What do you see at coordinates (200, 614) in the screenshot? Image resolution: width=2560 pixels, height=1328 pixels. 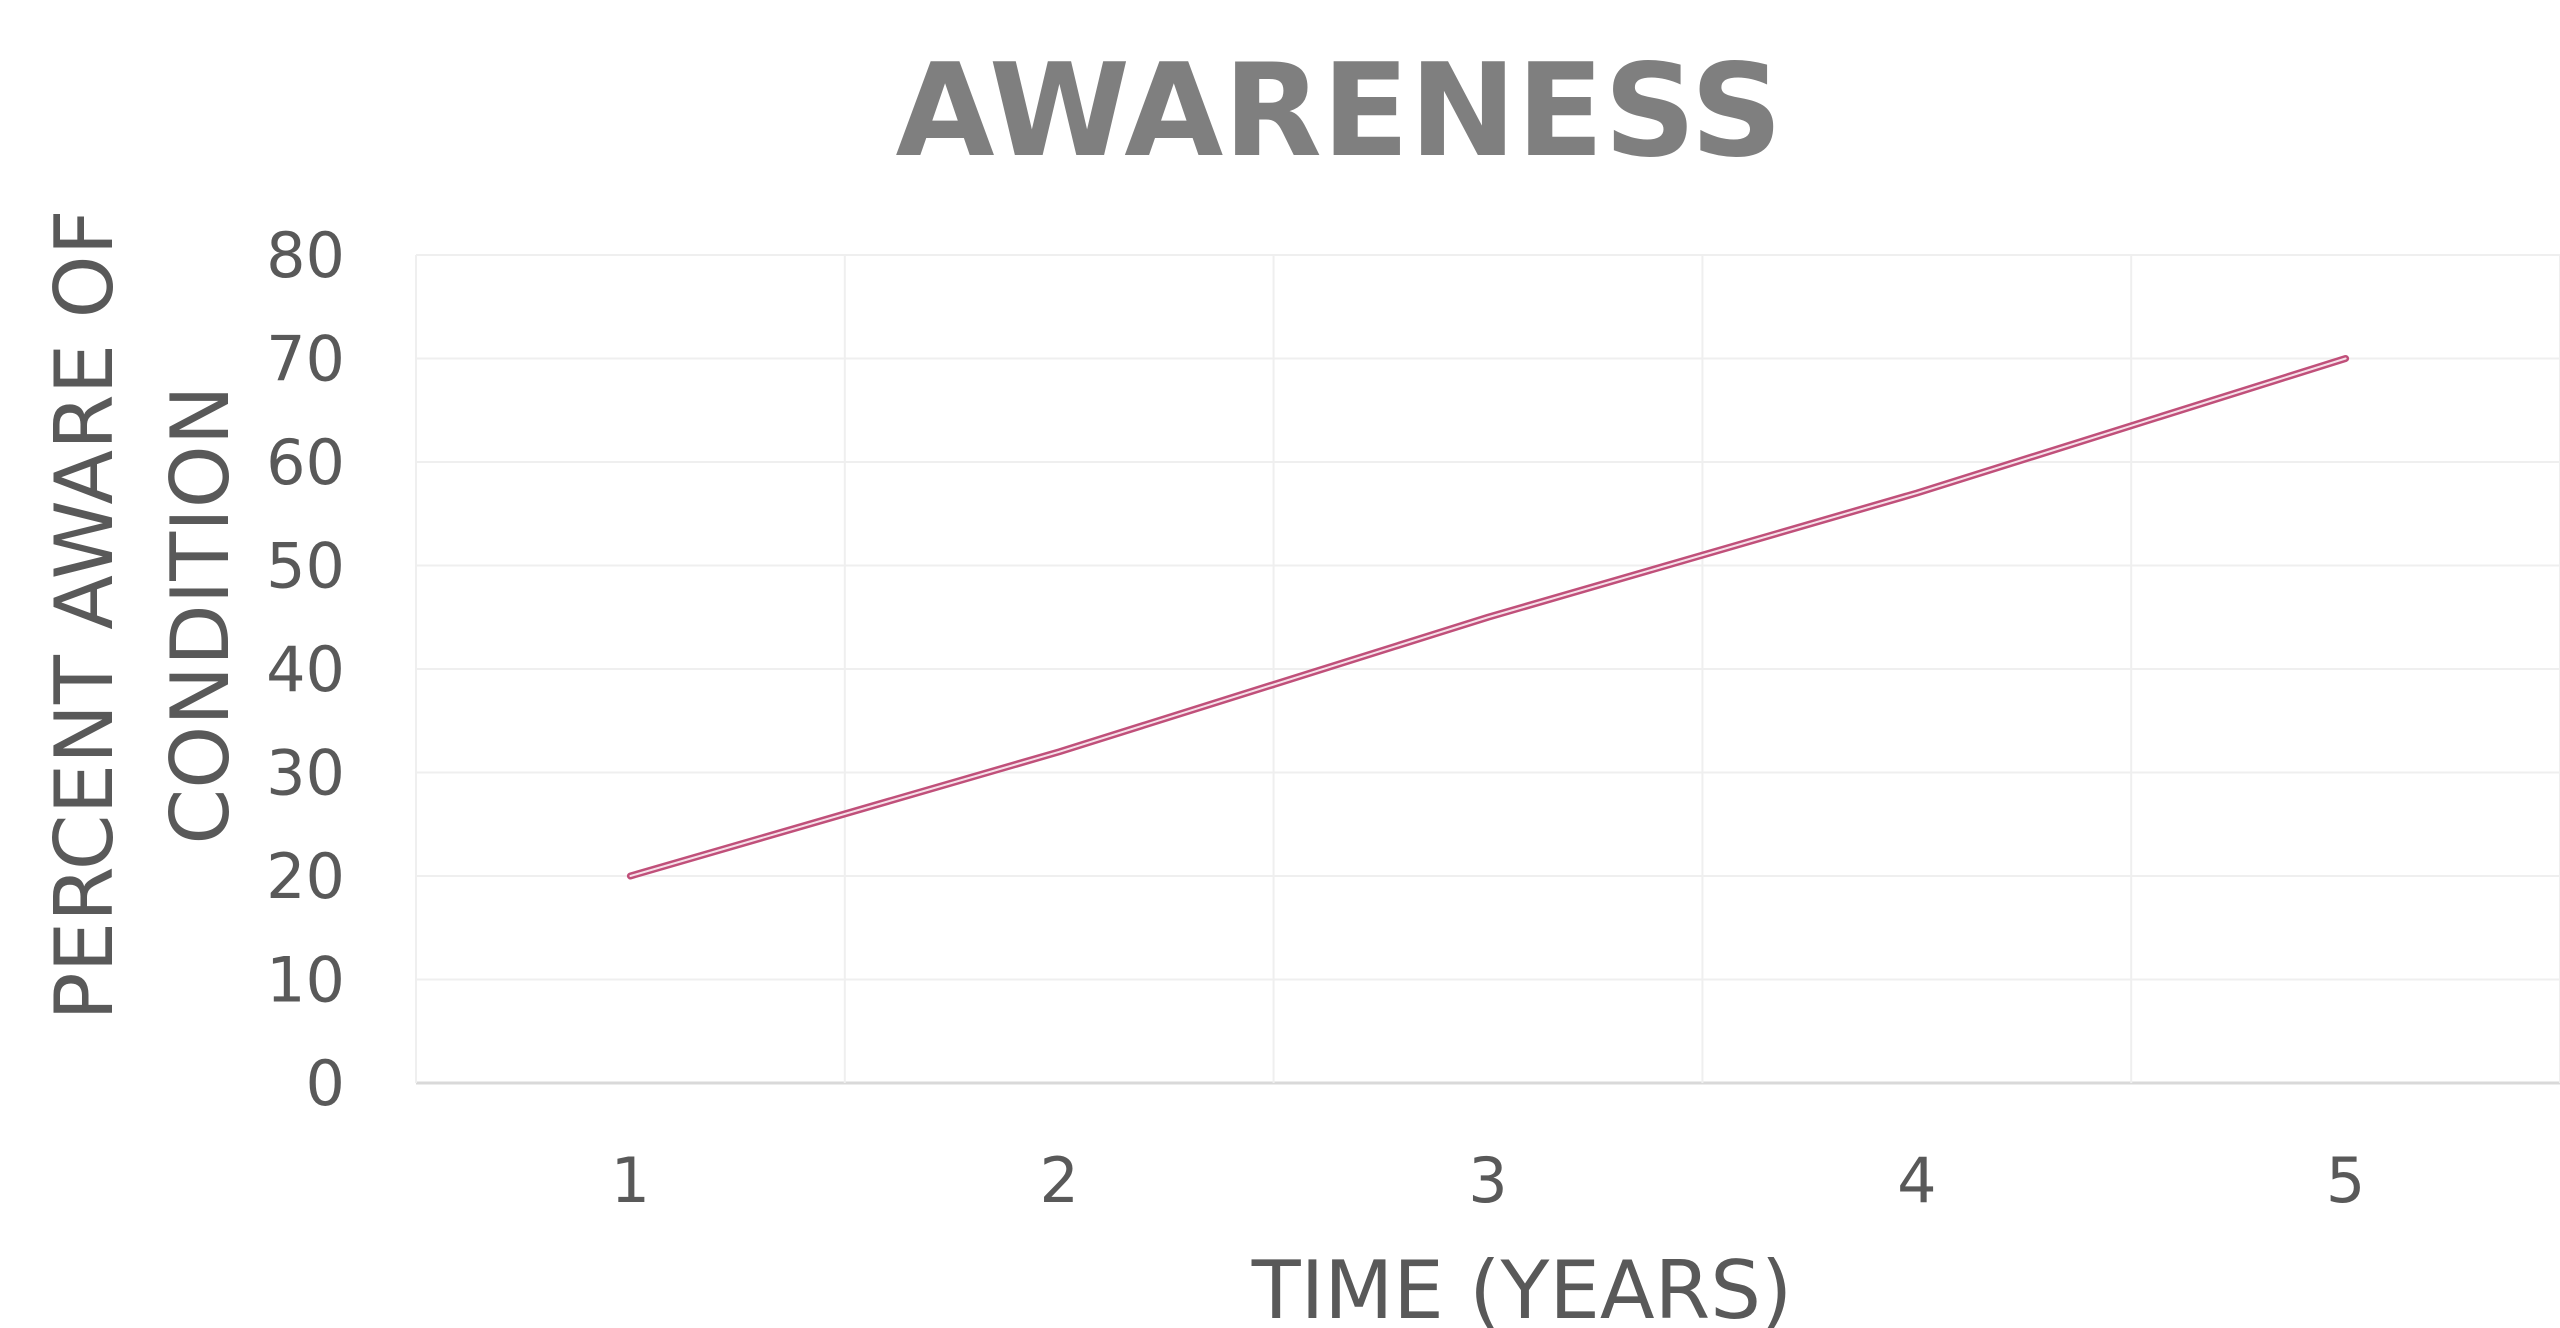 I see `y-axis-title-line-2: CONDITION` at bounding box center [200, 614].